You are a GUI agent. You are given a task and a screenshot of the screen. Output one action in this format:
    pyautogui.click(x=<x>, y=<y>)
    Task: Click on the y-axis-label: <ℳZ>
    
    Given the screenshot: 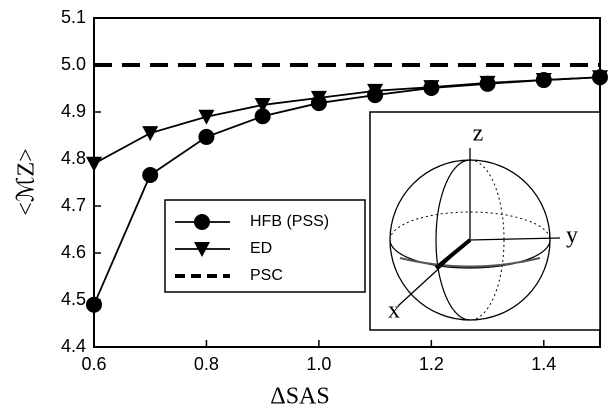 What is the action you would take?
    pyautogui.click(x=27, y=181)
    